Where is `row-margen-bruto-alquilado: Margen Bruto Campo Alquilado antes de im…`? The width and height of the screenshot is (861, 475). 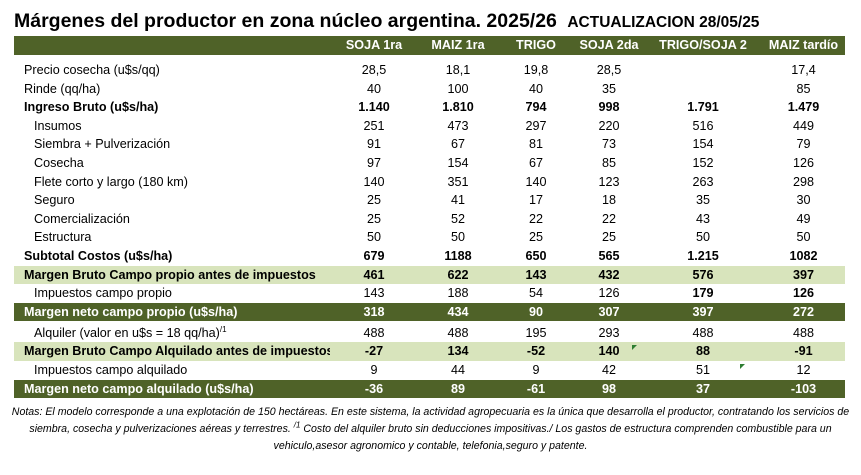 row-margen-bruto-alquilado: Margen Bruto Campo Alquilado antes de im… is located at coordinates (429, 351).